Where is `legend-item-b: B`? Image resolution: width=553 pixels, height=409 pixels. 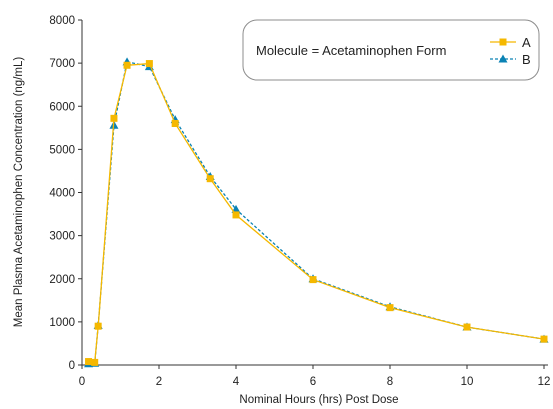 legend-item-b: B is located at coordinates (510, 59).